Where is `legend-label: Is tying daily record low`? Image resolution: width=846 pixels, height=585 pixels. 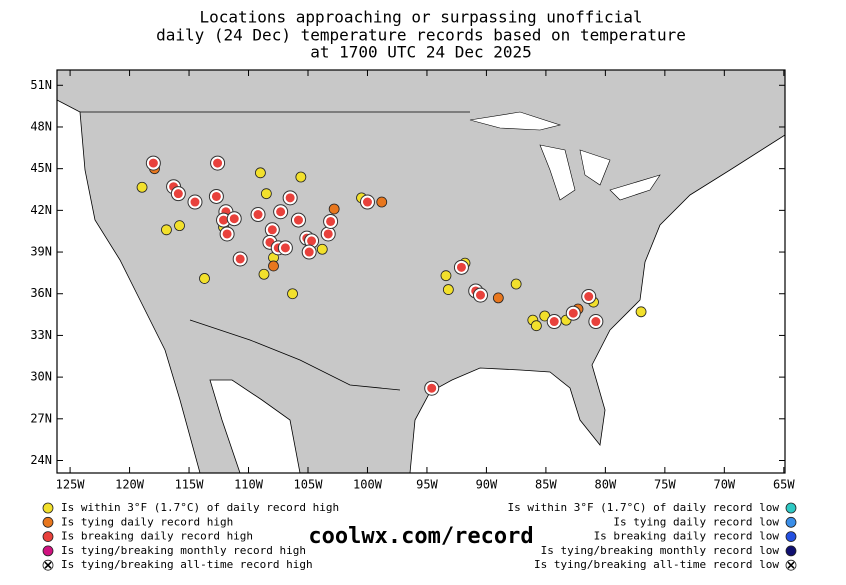
legend-label: Is tying daily record low is located at coordinates (696, 521).